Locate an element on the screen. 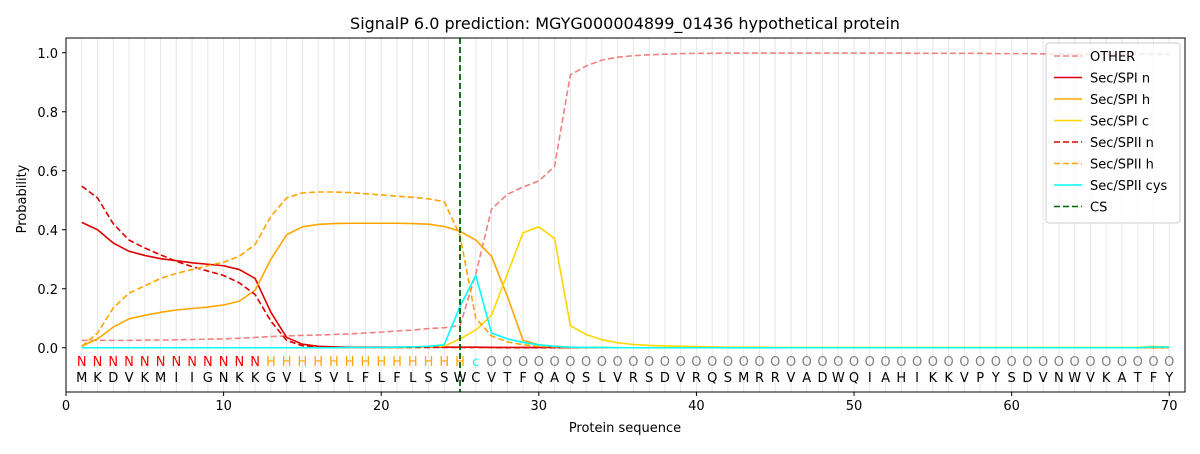 The width and height of the screenshot is (1200, 454). x-tick-label: 60 is located at coordinates (1011, 406).